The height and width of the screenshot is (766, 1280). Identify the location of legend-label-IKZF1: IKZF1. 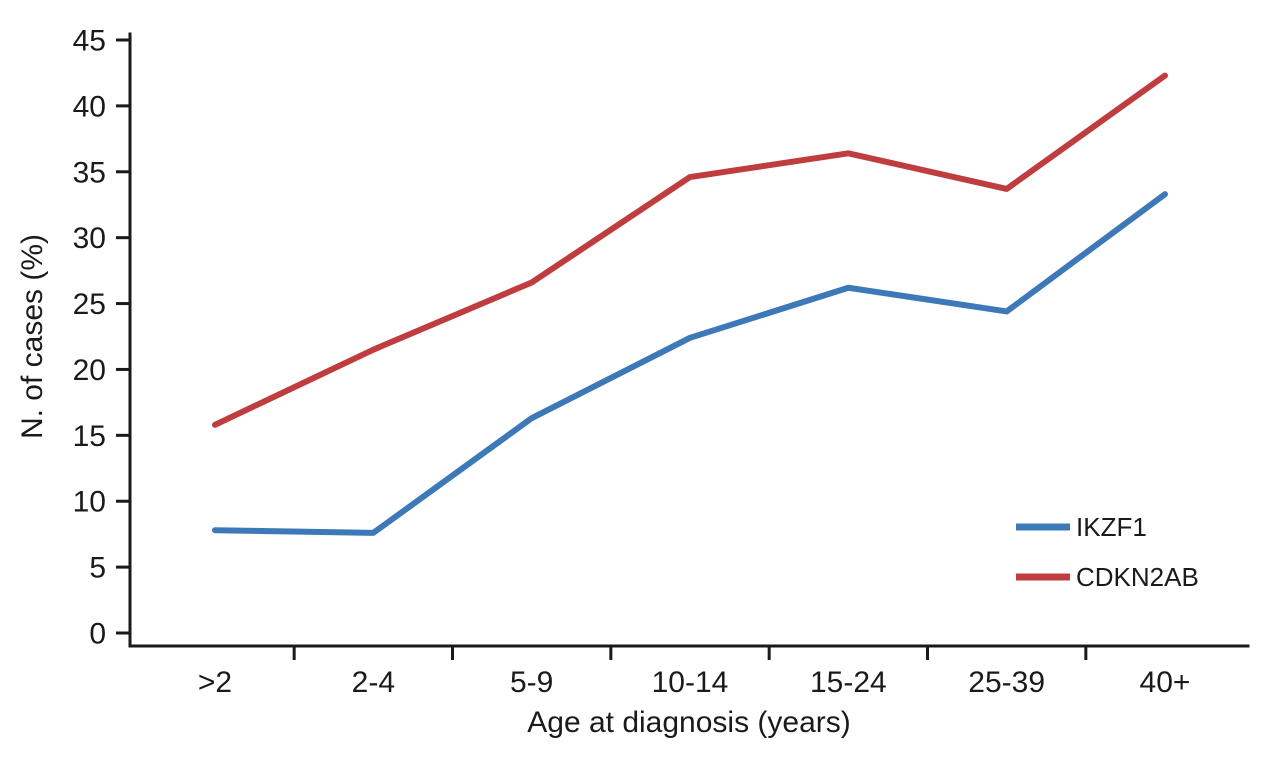
(1111, 527).